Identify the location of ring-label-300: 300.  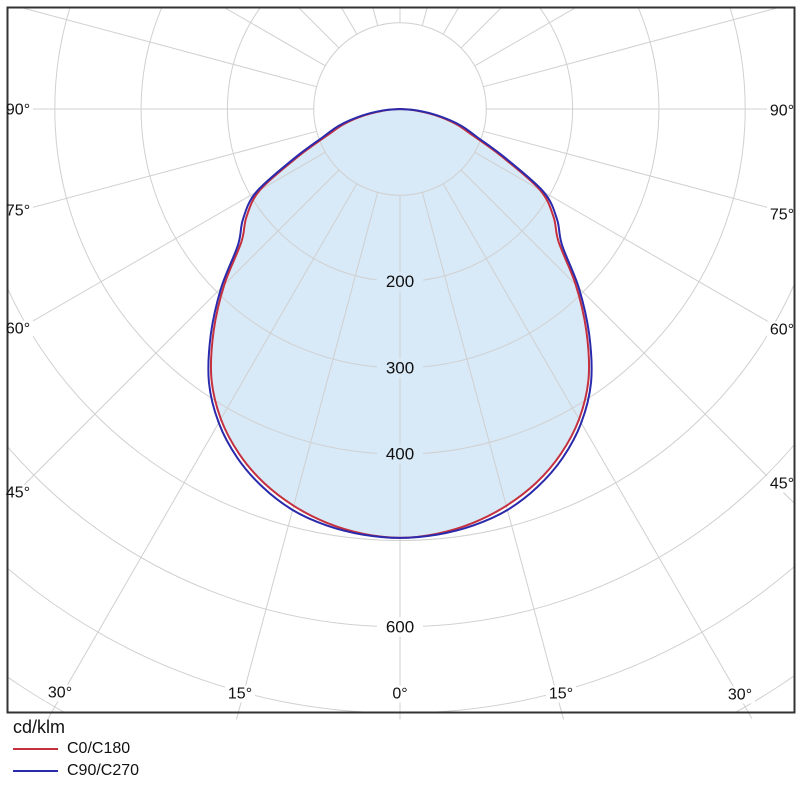
(400, 367).